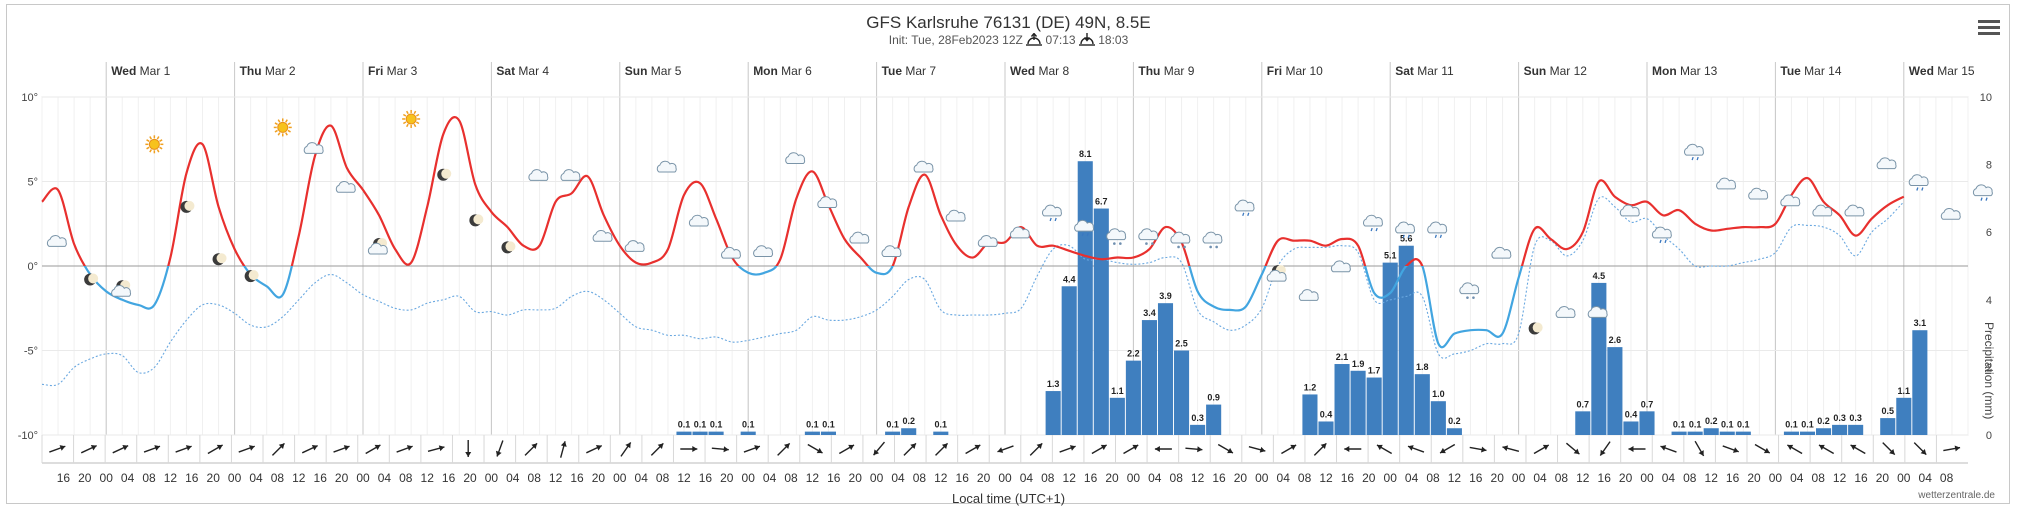 The height and width of the screenshot is (508, 2017). I want to click on credits-link: wetterzentrale.de, so click(1956, 495).